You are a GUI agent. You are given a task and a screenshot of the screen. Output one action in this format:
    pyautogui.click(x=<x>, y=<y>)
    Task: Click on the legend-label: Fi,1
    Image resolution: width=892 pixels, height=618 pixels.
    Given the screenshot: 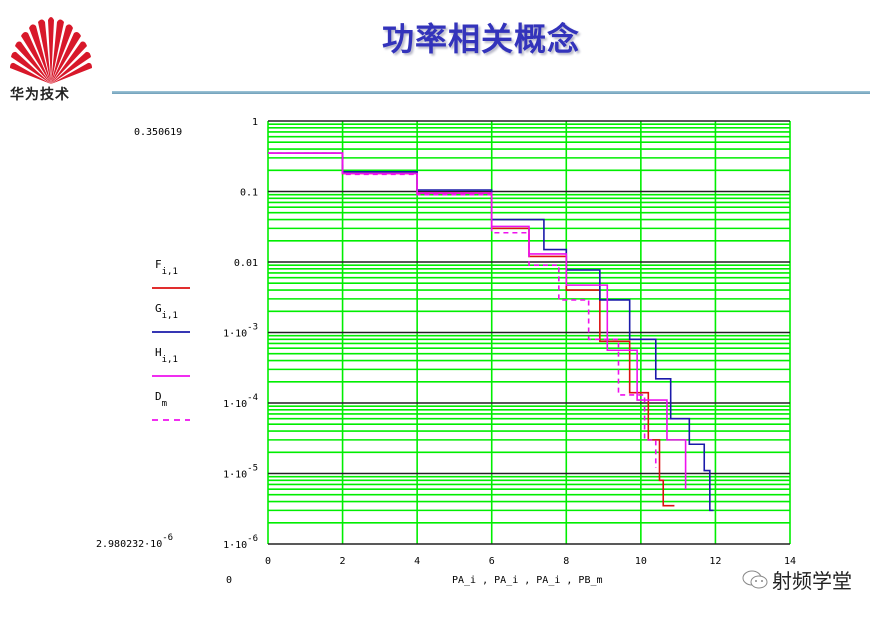 What is the action you would take?
    pyautogui.click(x=166, y=267)
    